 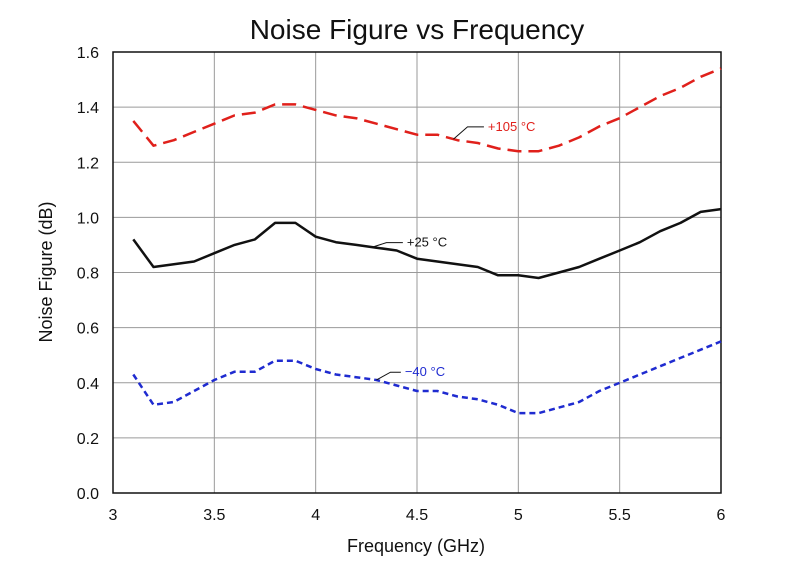 I want to click on x-tick-label: 3.5, so click(x=214, y=515).